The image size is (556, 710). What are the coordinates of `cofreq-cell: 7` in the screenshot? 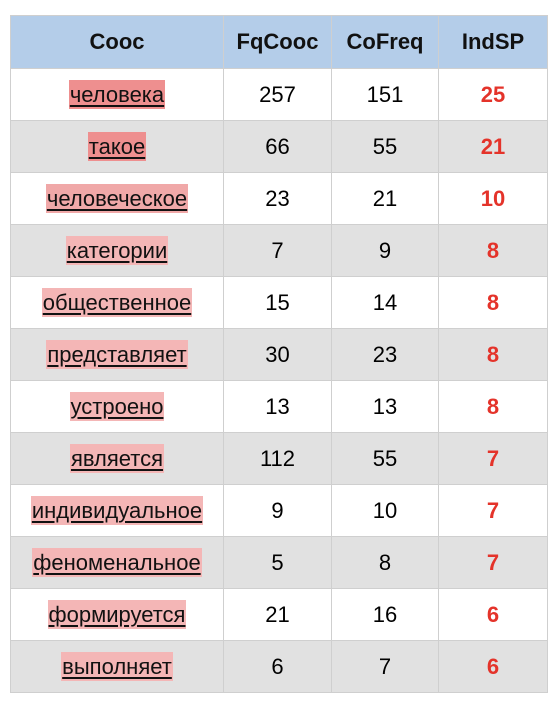 It's located at (385, 666).